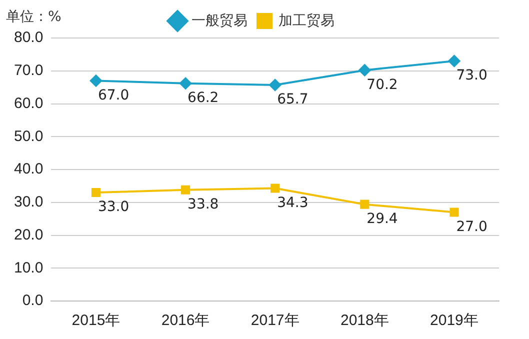  I want to click on y-tick-label: 30.0, so click(29, 202).